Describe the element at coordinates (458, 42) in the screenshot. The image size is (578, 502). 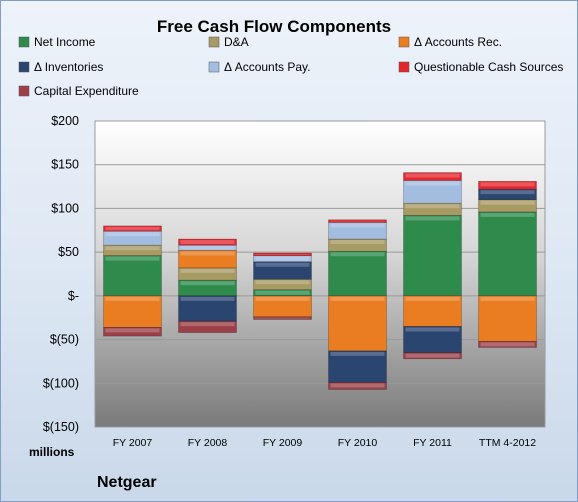
I see `legend-label: Δ Accounts Rec.` at that location.